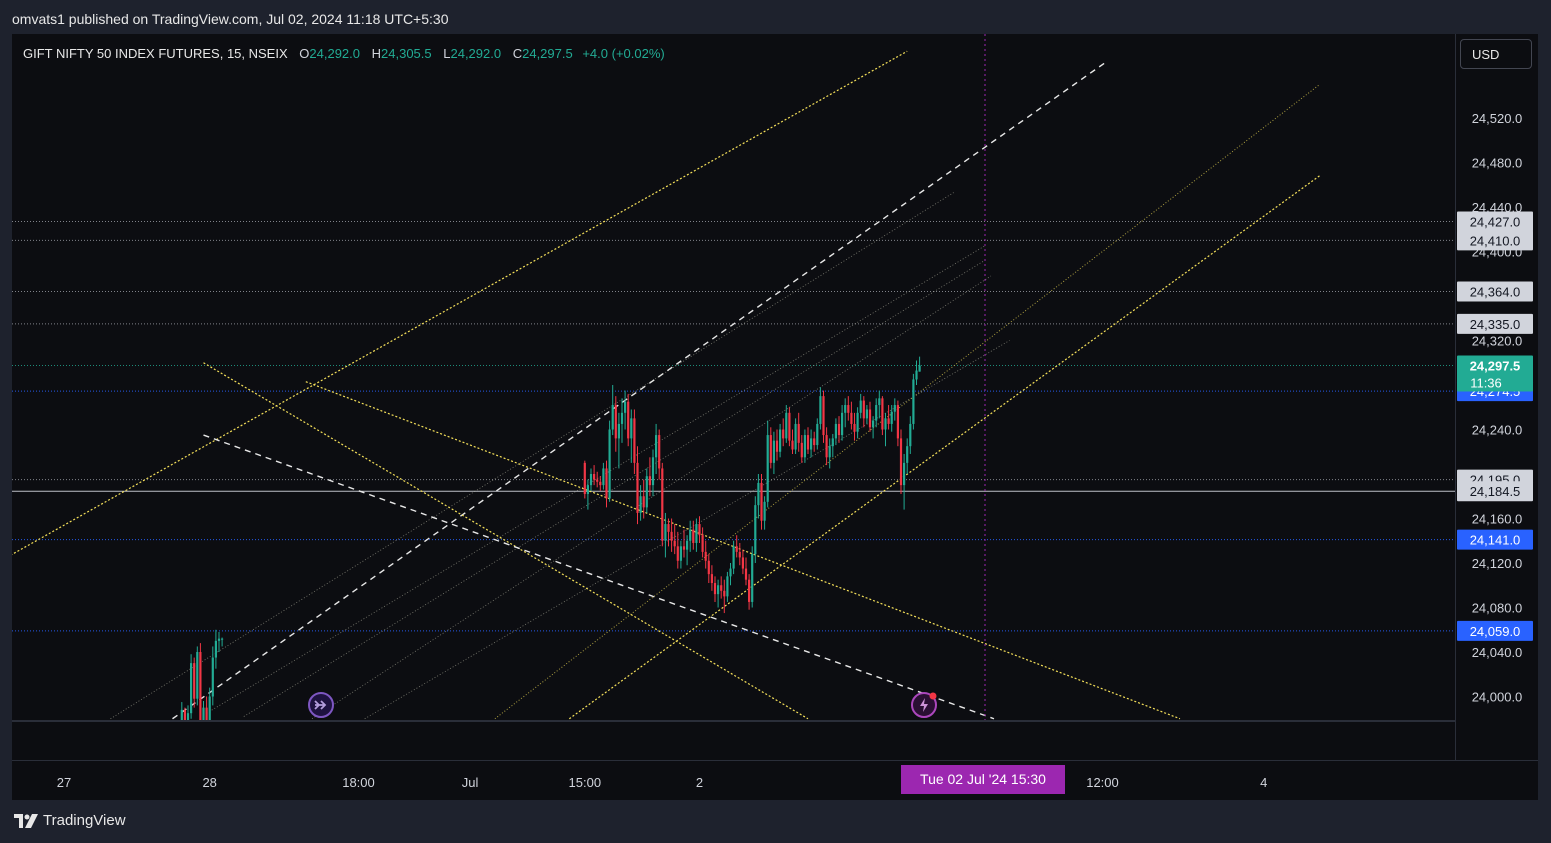 This screenshot has height=843, width=1551. Describe the element at coordinates (334, 53) in the screenshot. I see `legend-open-value: 24,292.0` at that location.